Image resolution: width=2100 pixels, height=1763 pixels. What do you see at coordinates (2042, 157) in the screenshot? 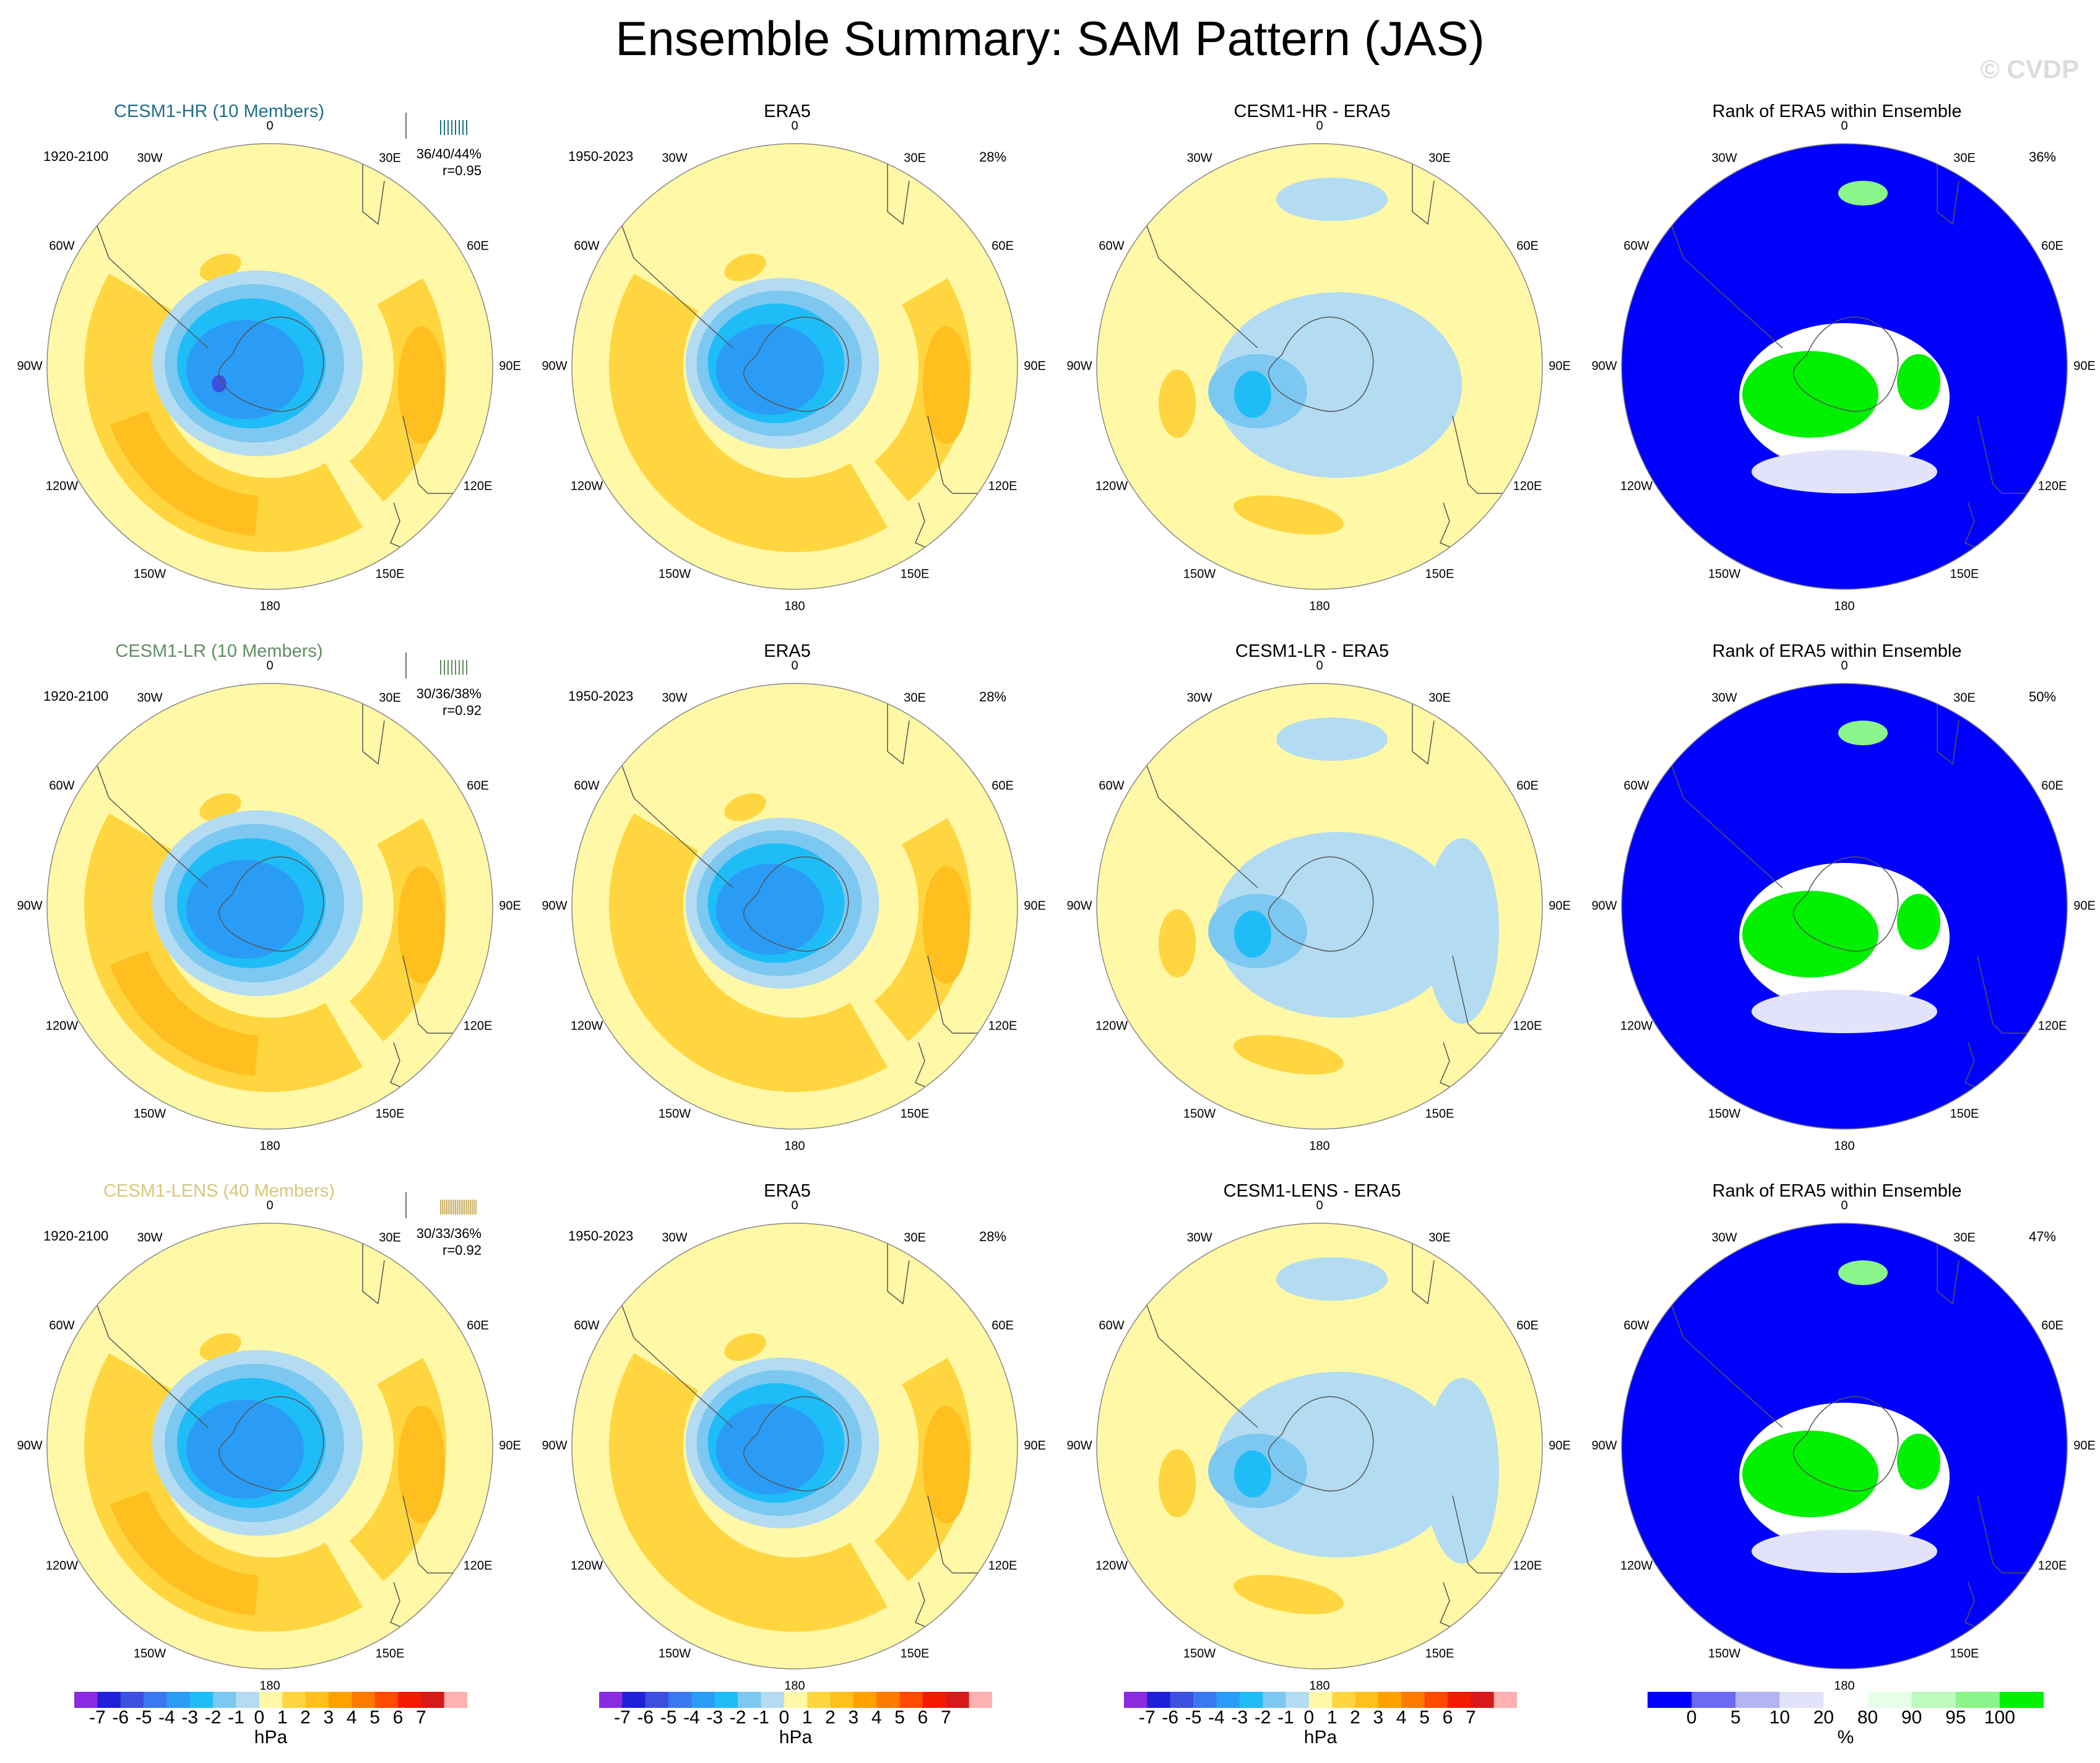
I see `pattern-variance-label: 36%` at bounding box center [2042, 157].